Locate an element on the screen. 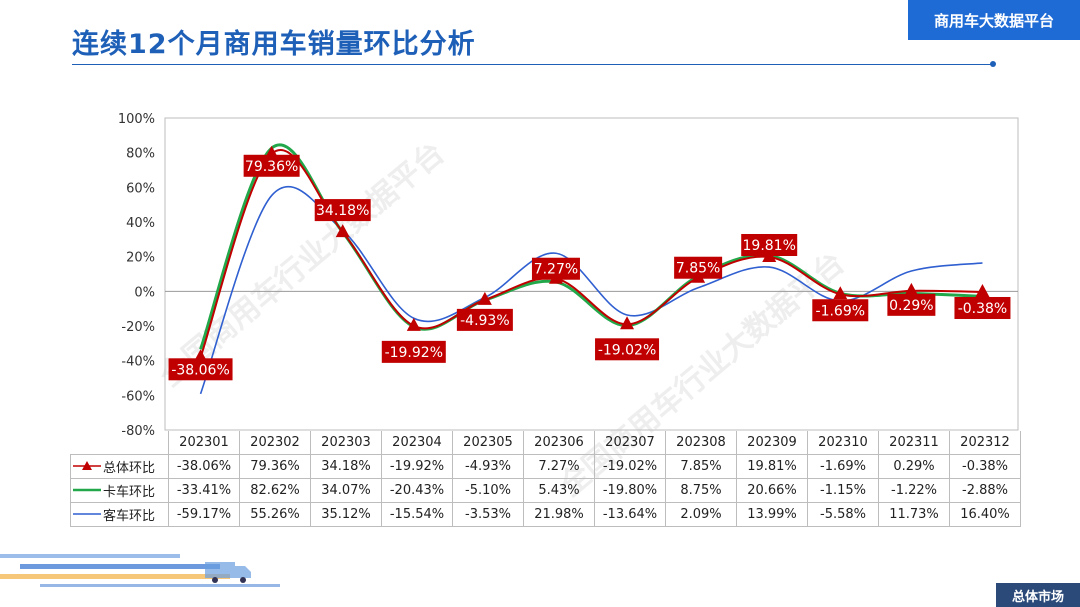 The width and height of the screenshot is (1080, 607). legend-entry: 卡车环比 is located at coordinates (119, 490).